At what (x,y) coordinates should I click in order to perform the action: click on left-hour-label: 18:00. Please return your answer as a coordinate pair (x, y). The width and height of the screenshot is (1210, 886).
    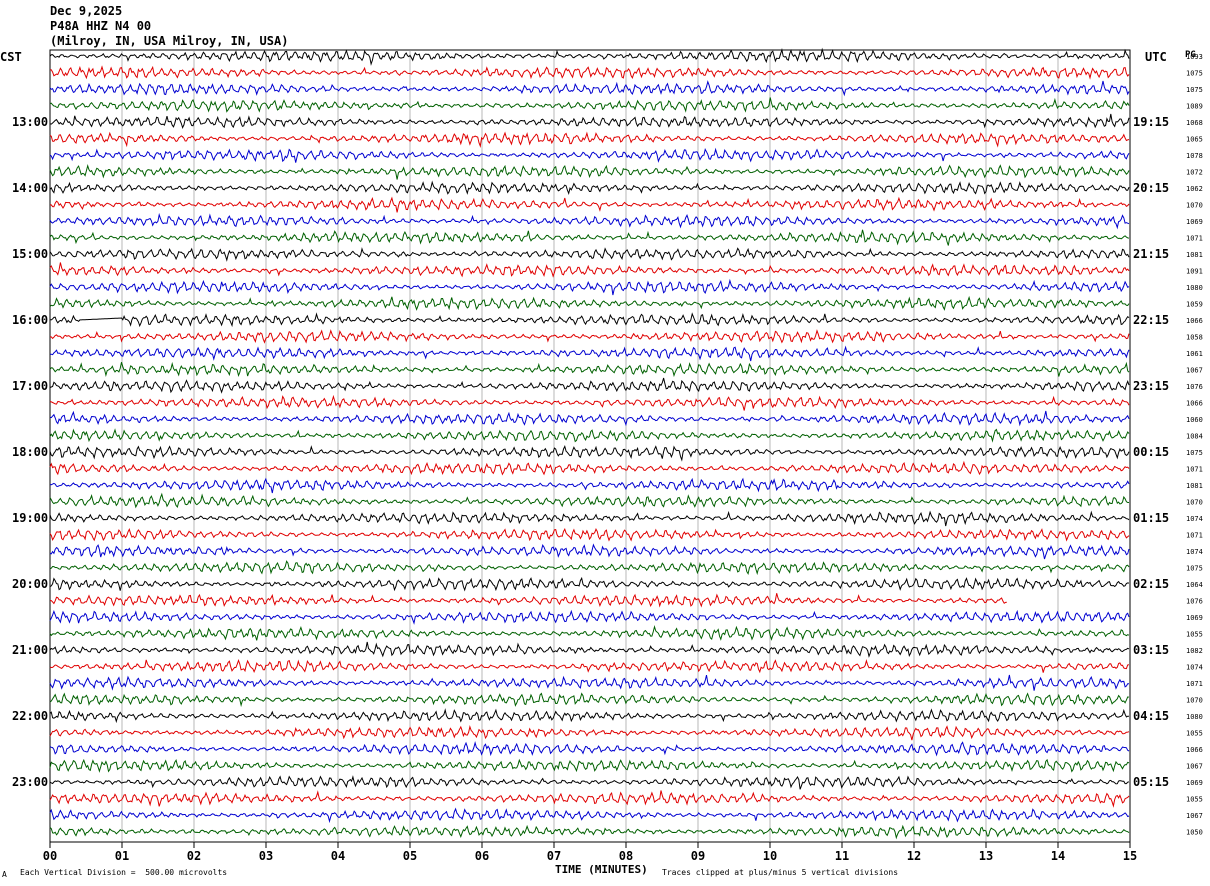
    Looking at the image, I should click on (30, 452).